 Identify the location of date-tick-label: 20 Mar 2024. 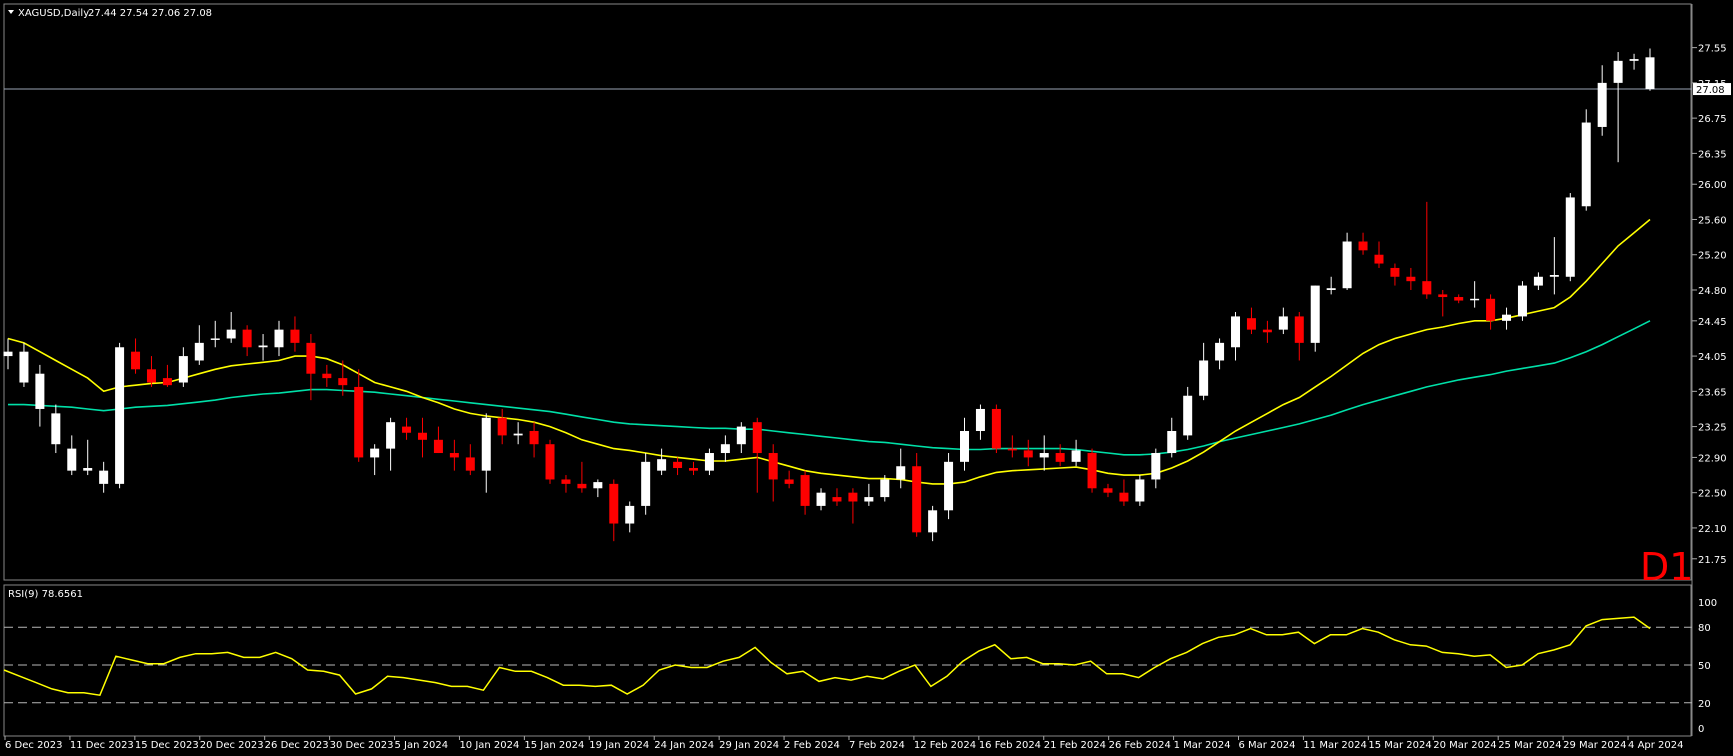
(1464, 745).